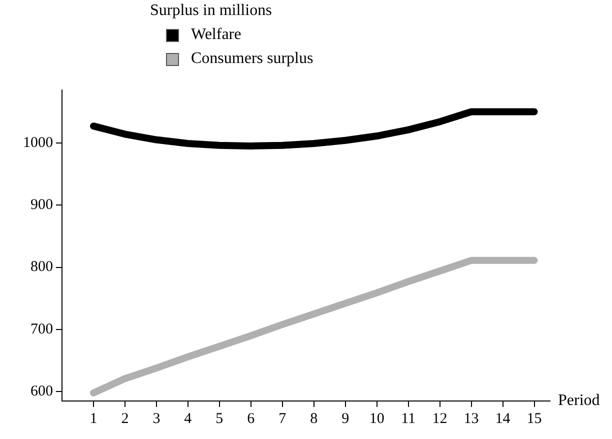 Image resolution: width=612 pixels, height=439 pixels. I want to click on legend-label: Welfare, so click(216, 35).